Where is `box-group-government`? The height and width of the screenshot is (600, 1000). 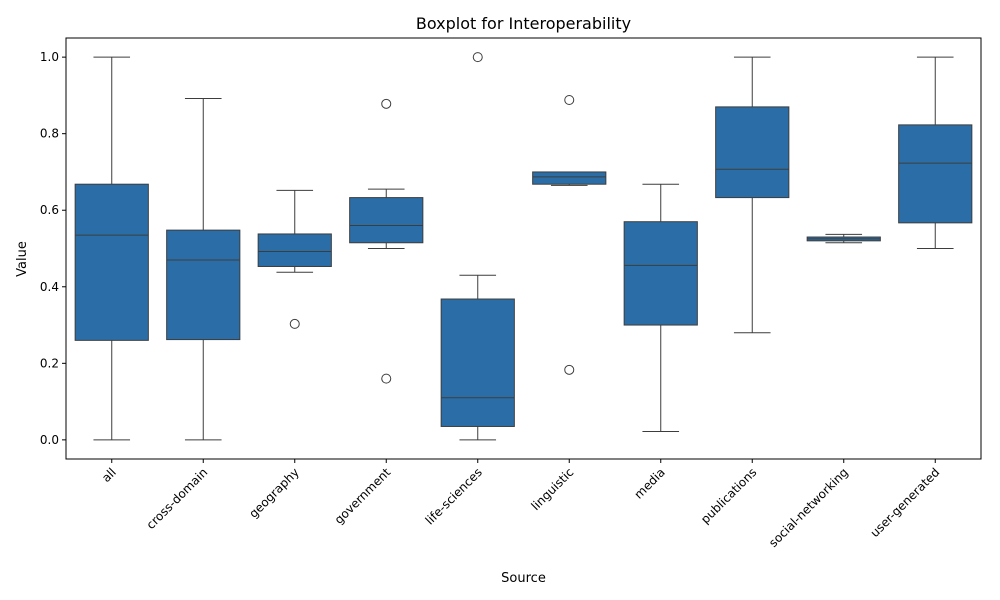
box-group-government is located at coordinates (386, 241).